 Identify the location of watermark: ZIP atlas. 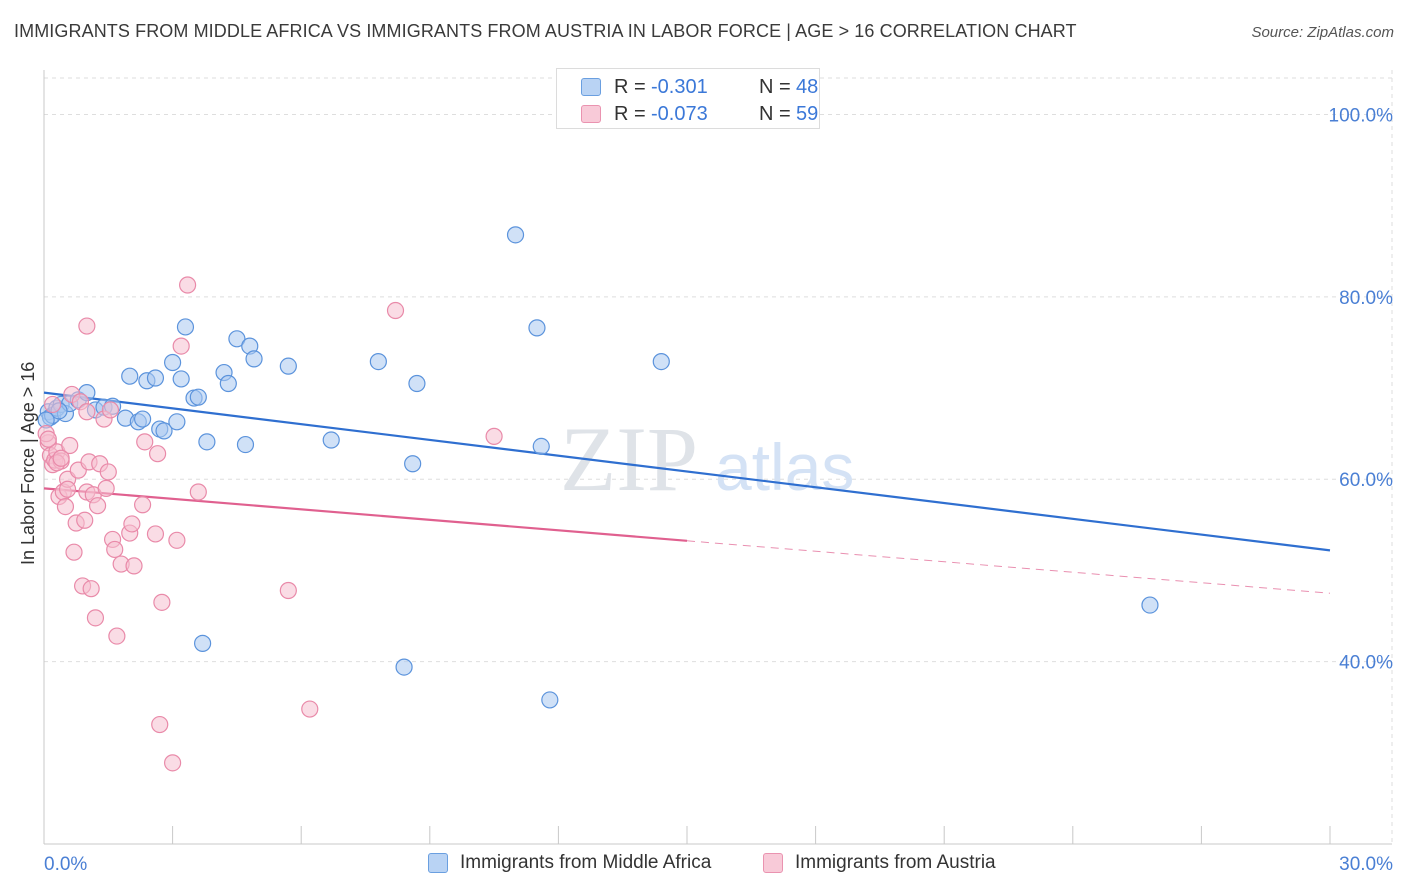
(707, 459).